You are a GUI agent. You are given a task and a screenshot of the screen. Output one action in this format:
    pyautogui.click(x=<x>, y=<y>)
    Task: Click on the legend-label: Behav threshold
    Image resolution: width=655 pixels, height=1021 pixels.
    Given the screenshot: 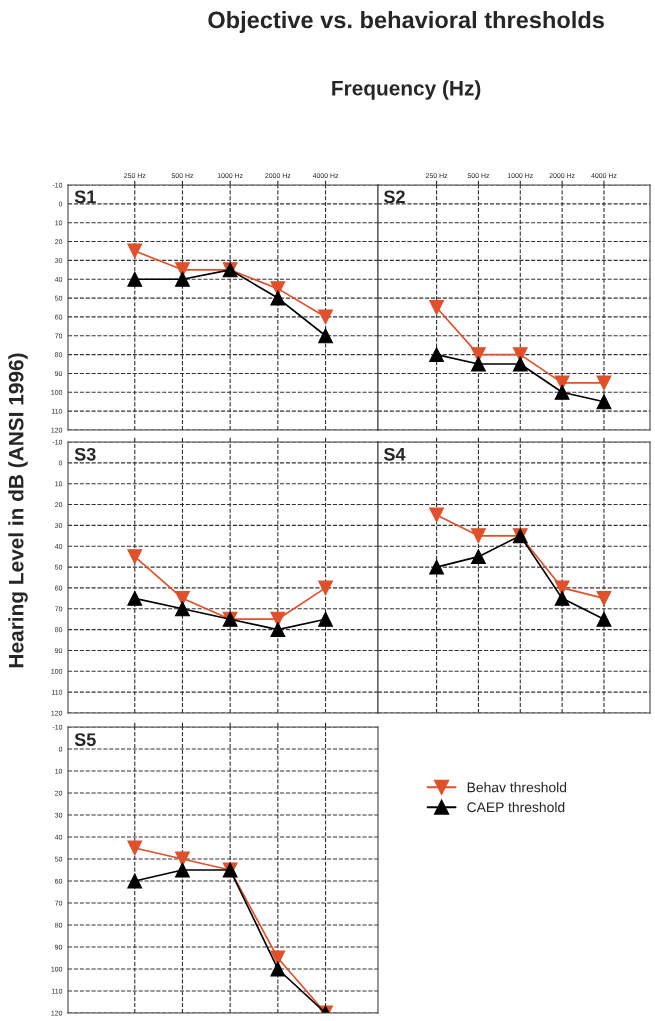 What is the action you would take?
    pyautogui.click(x=517, y=787)
    